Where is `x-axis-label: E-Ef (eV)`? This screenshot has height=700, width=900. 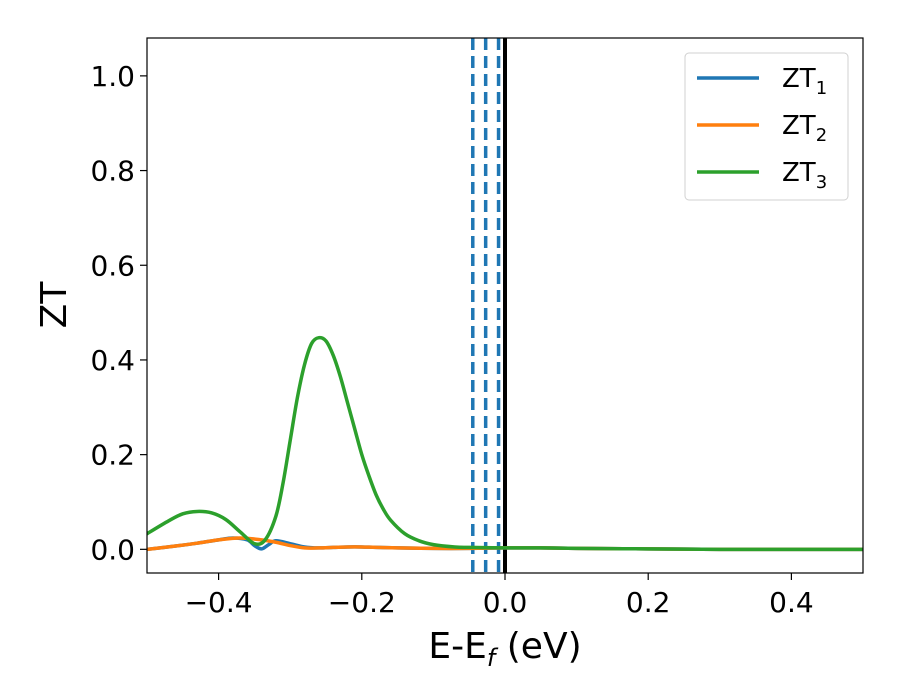 x-axis-label: E-Ef (eV) is located at coordinates (504, 649).